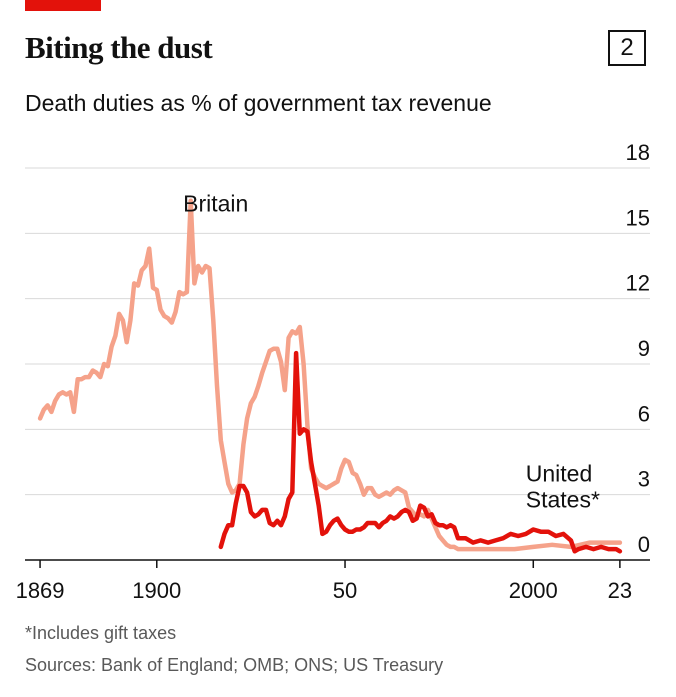 The width and height of the screenshot is (676, 697). Describe the element at coordinates (638, 152) in the screenshot. I see `y-tick-label: 18` at that location.